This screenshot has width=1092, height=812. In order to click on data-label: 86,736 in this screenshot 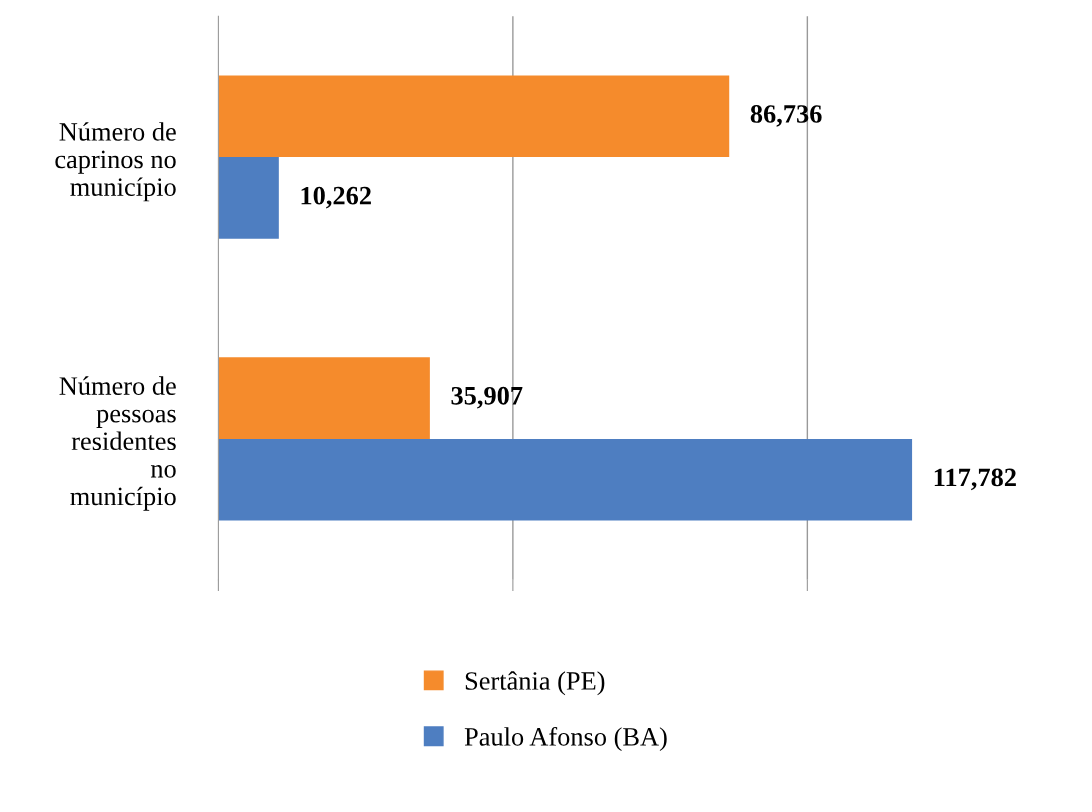, I will do `click(786, 116)`.